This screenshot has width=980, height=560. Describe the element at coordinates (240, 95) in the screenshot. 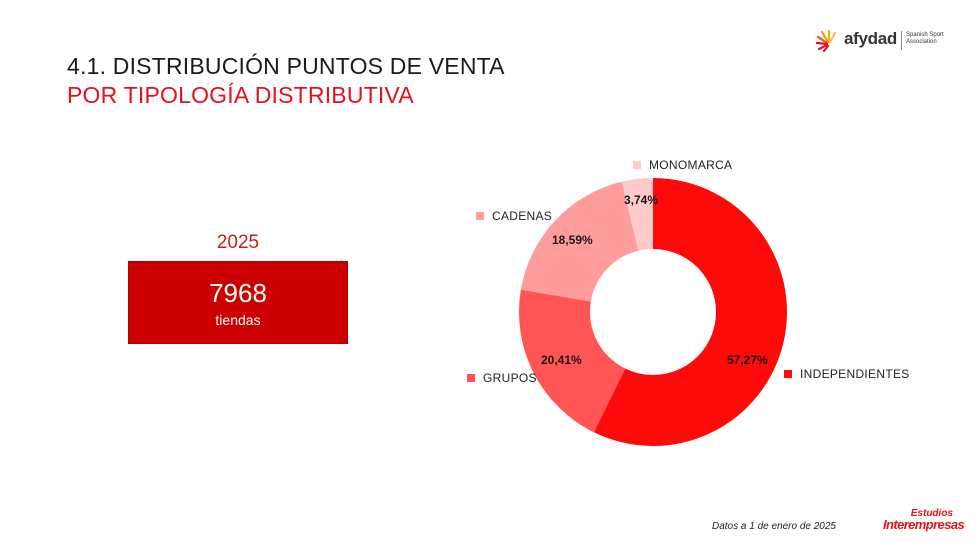

I see `page-subtitle: POR TIPOLOGÍA DISTRIBUTIVA` at that location.